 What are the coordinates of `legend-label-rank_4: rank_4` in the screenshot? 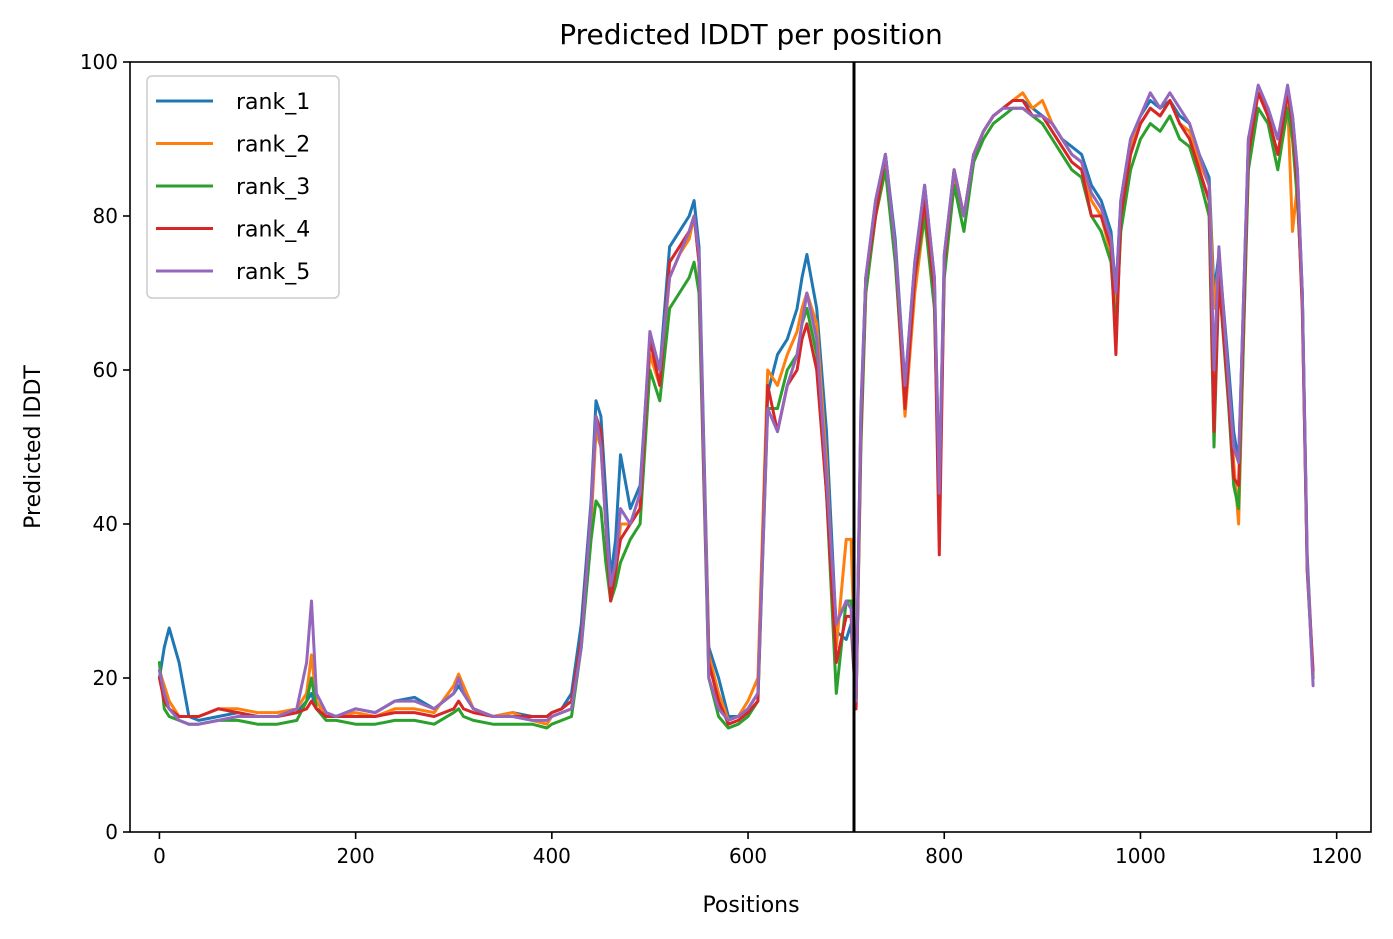 It's located at (273, 230).